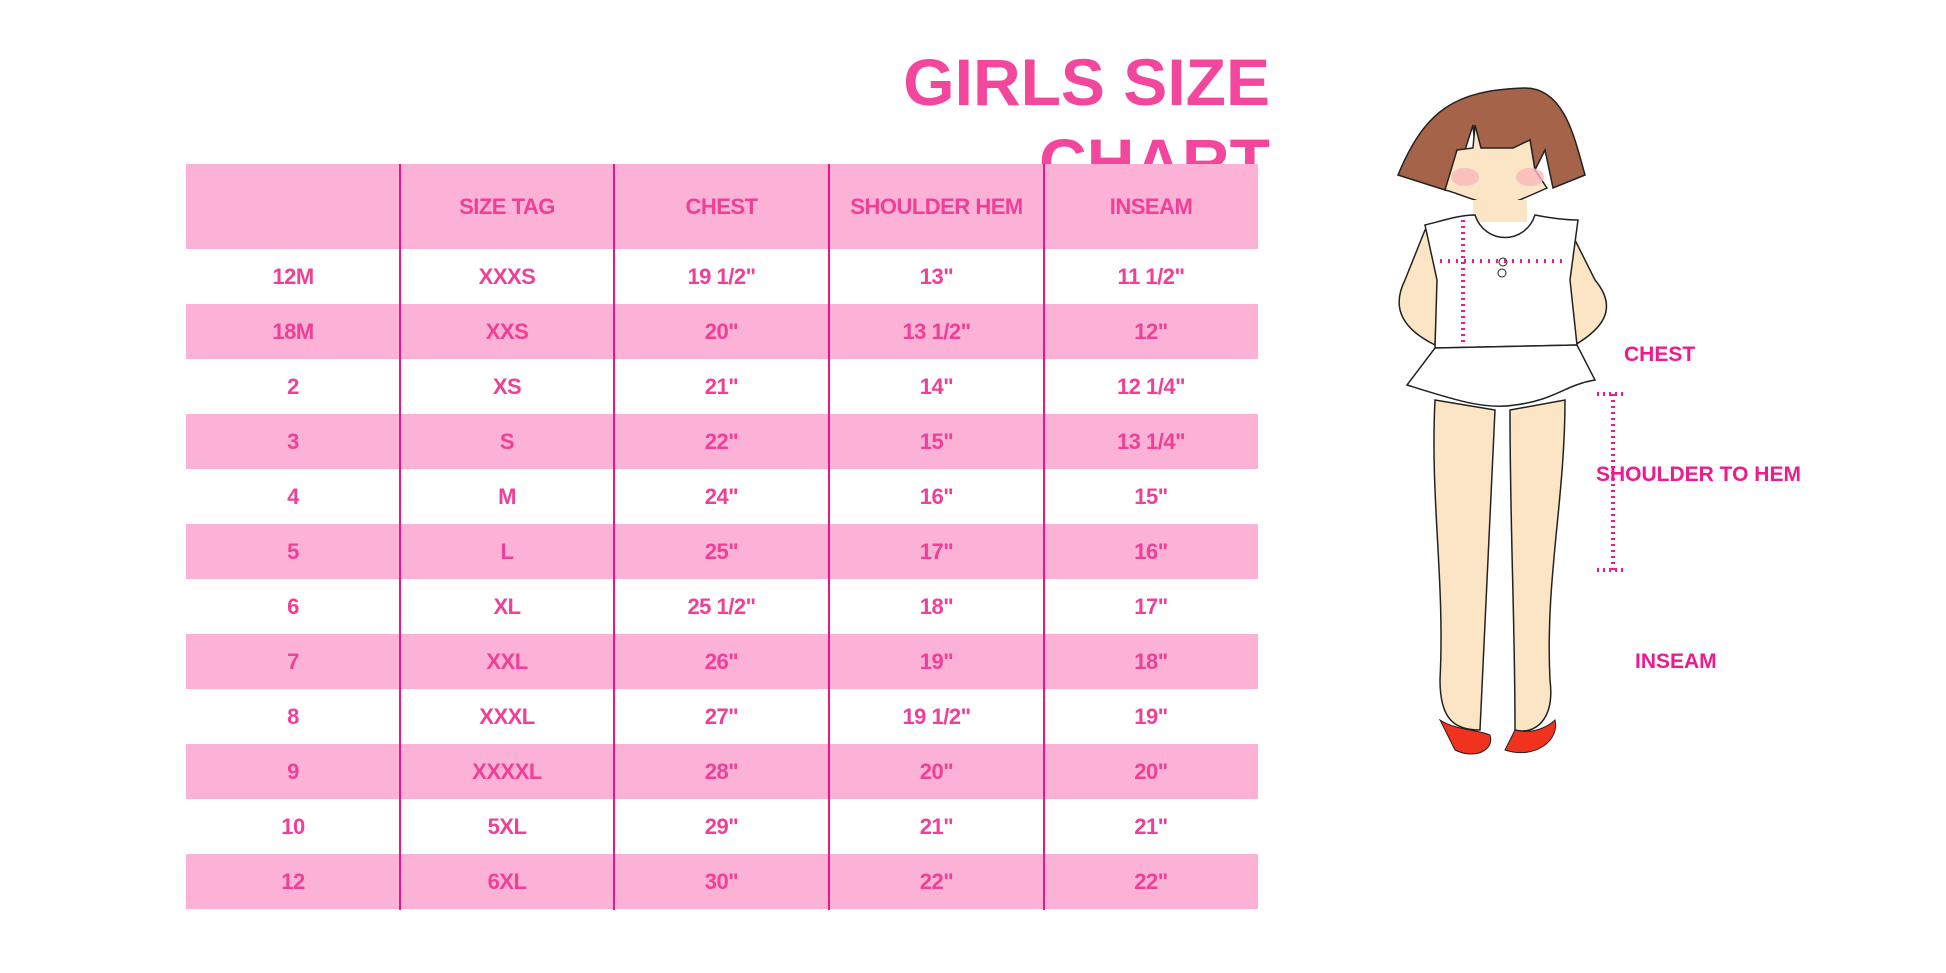  I want to click on table-cell: 27", so click(721, 716).